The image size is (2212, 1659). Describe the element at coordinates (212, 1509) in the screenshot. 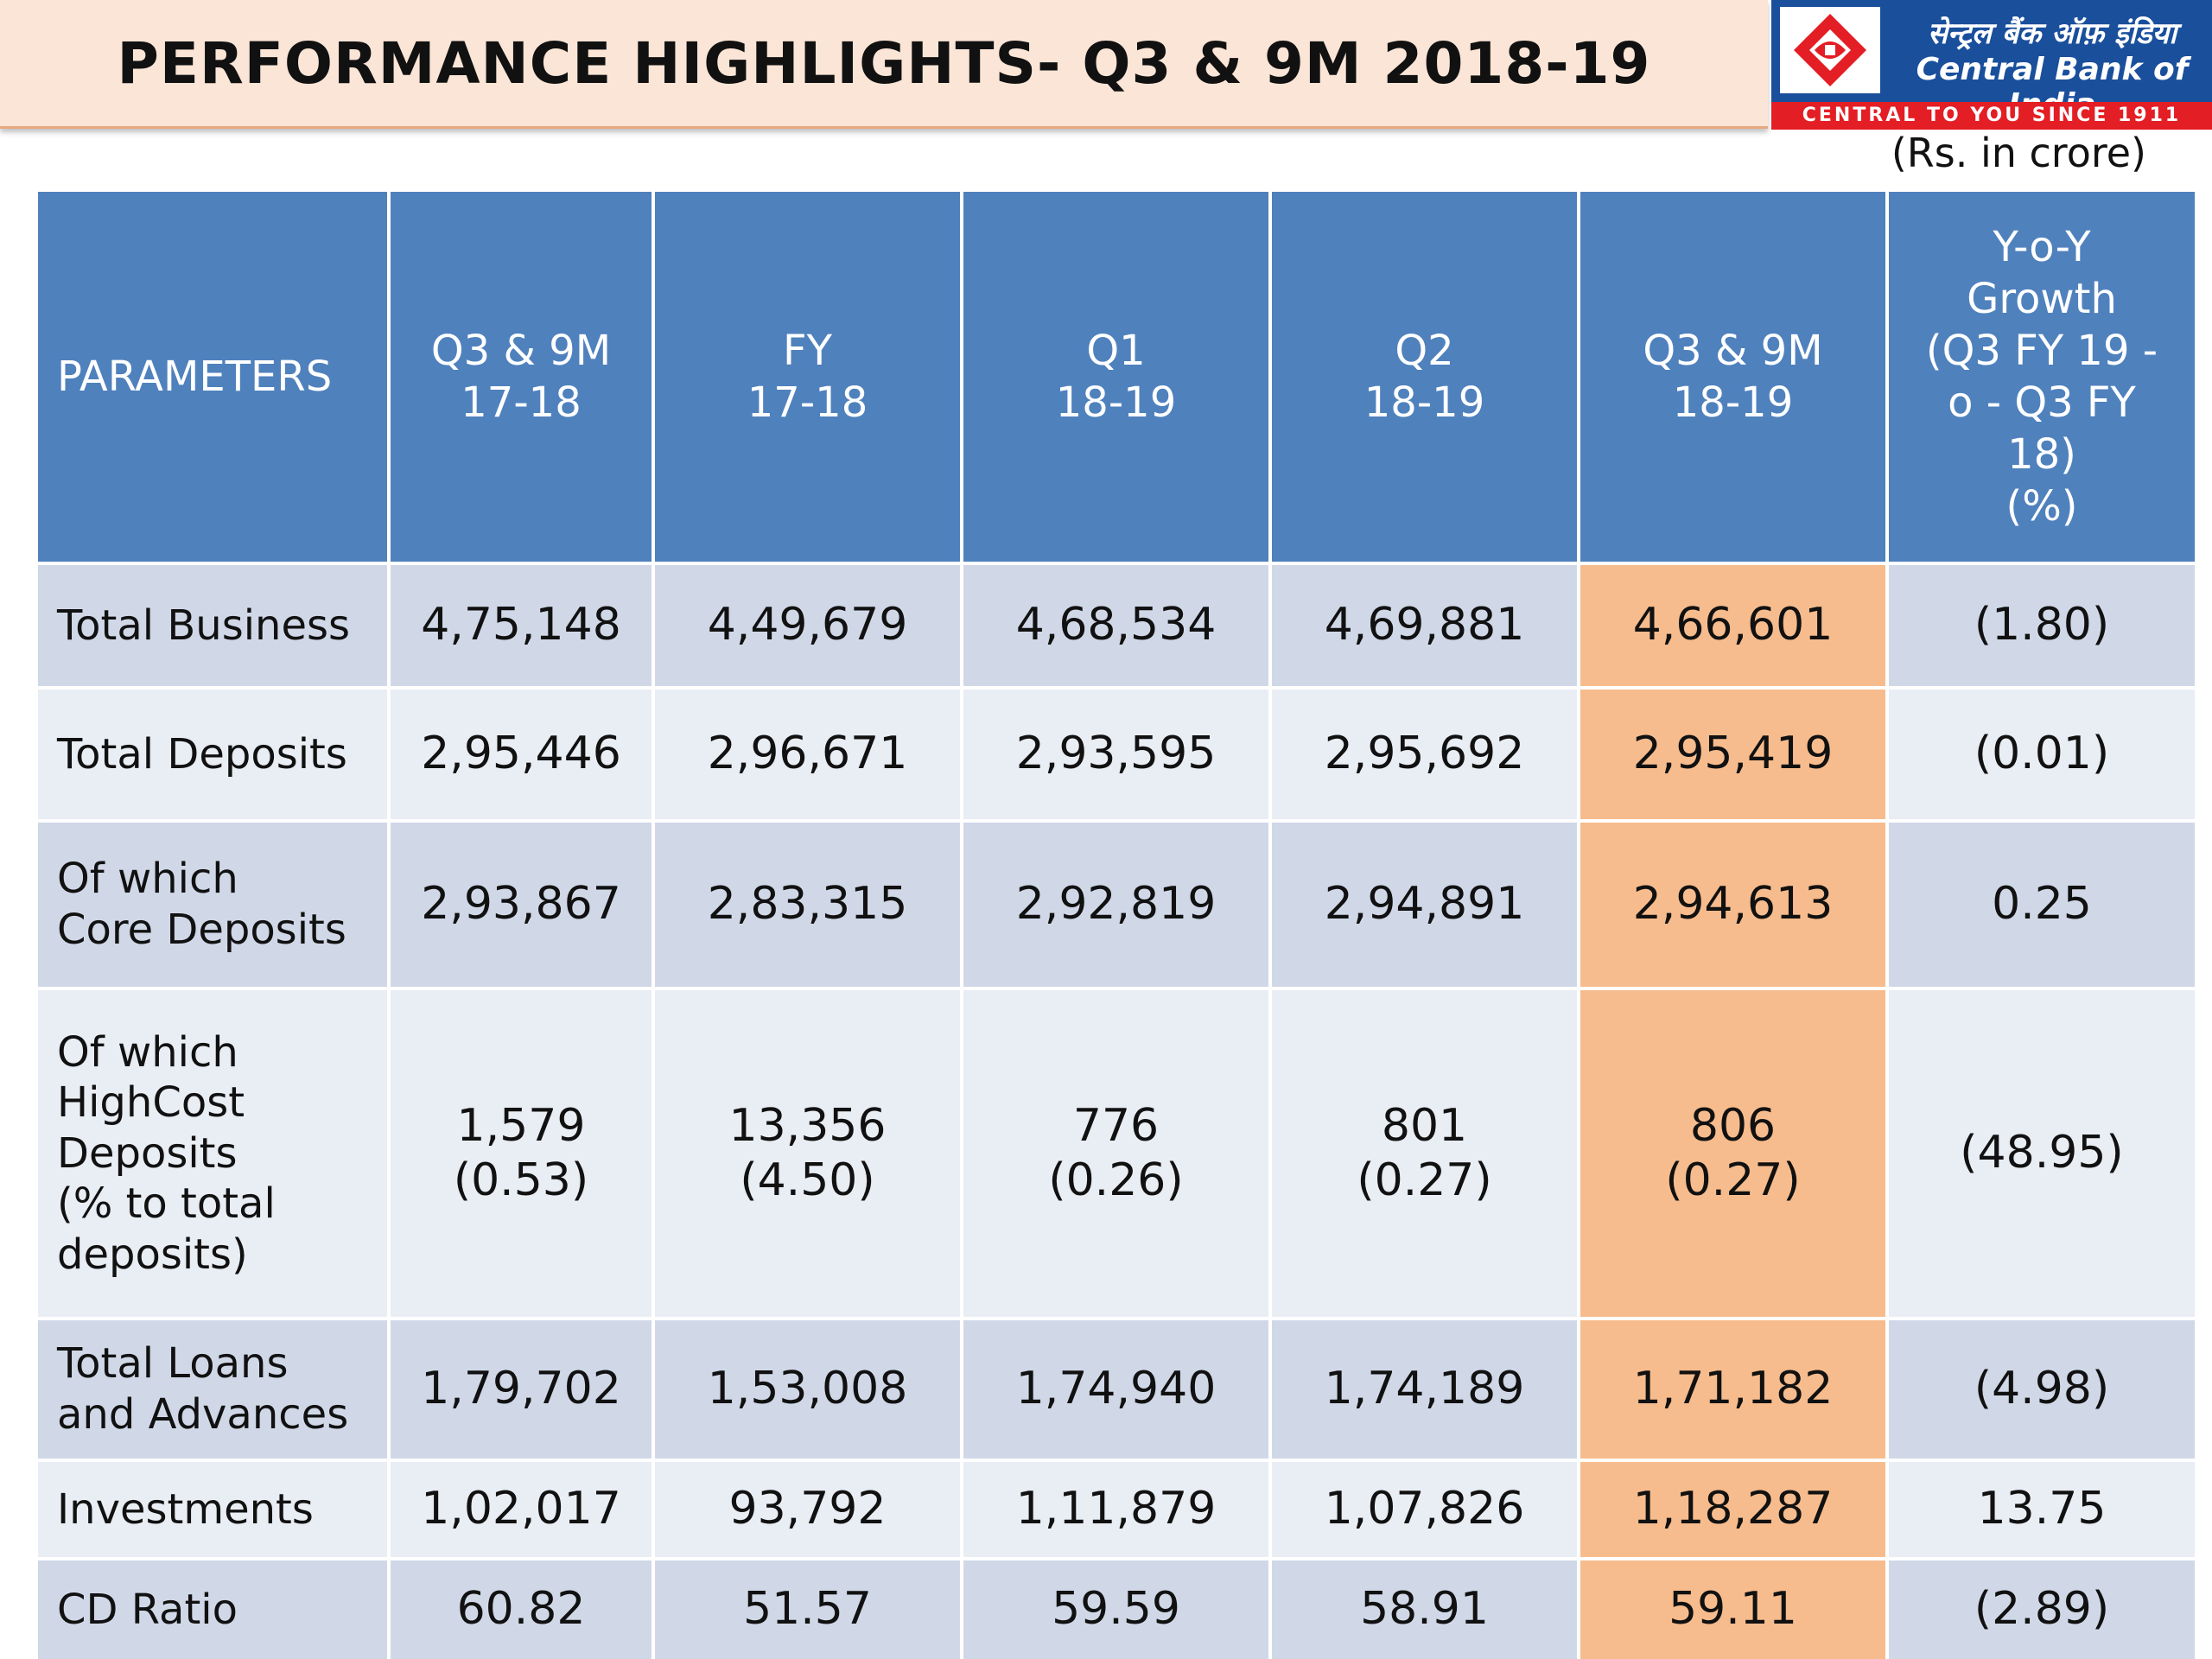

I see `row-label-investments: Investments` at that location.